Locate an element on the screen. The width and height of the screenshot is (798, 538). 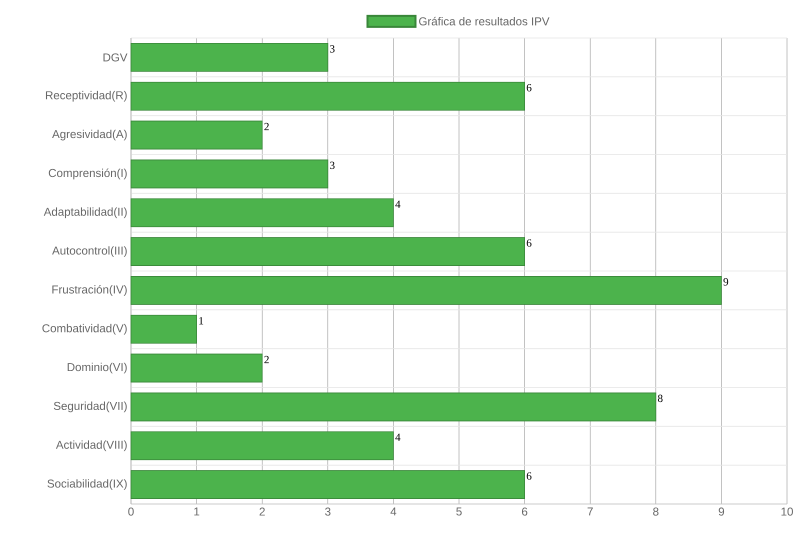
legend-label: Gráfica de resultados IPV is located at coordinates (484, 21).